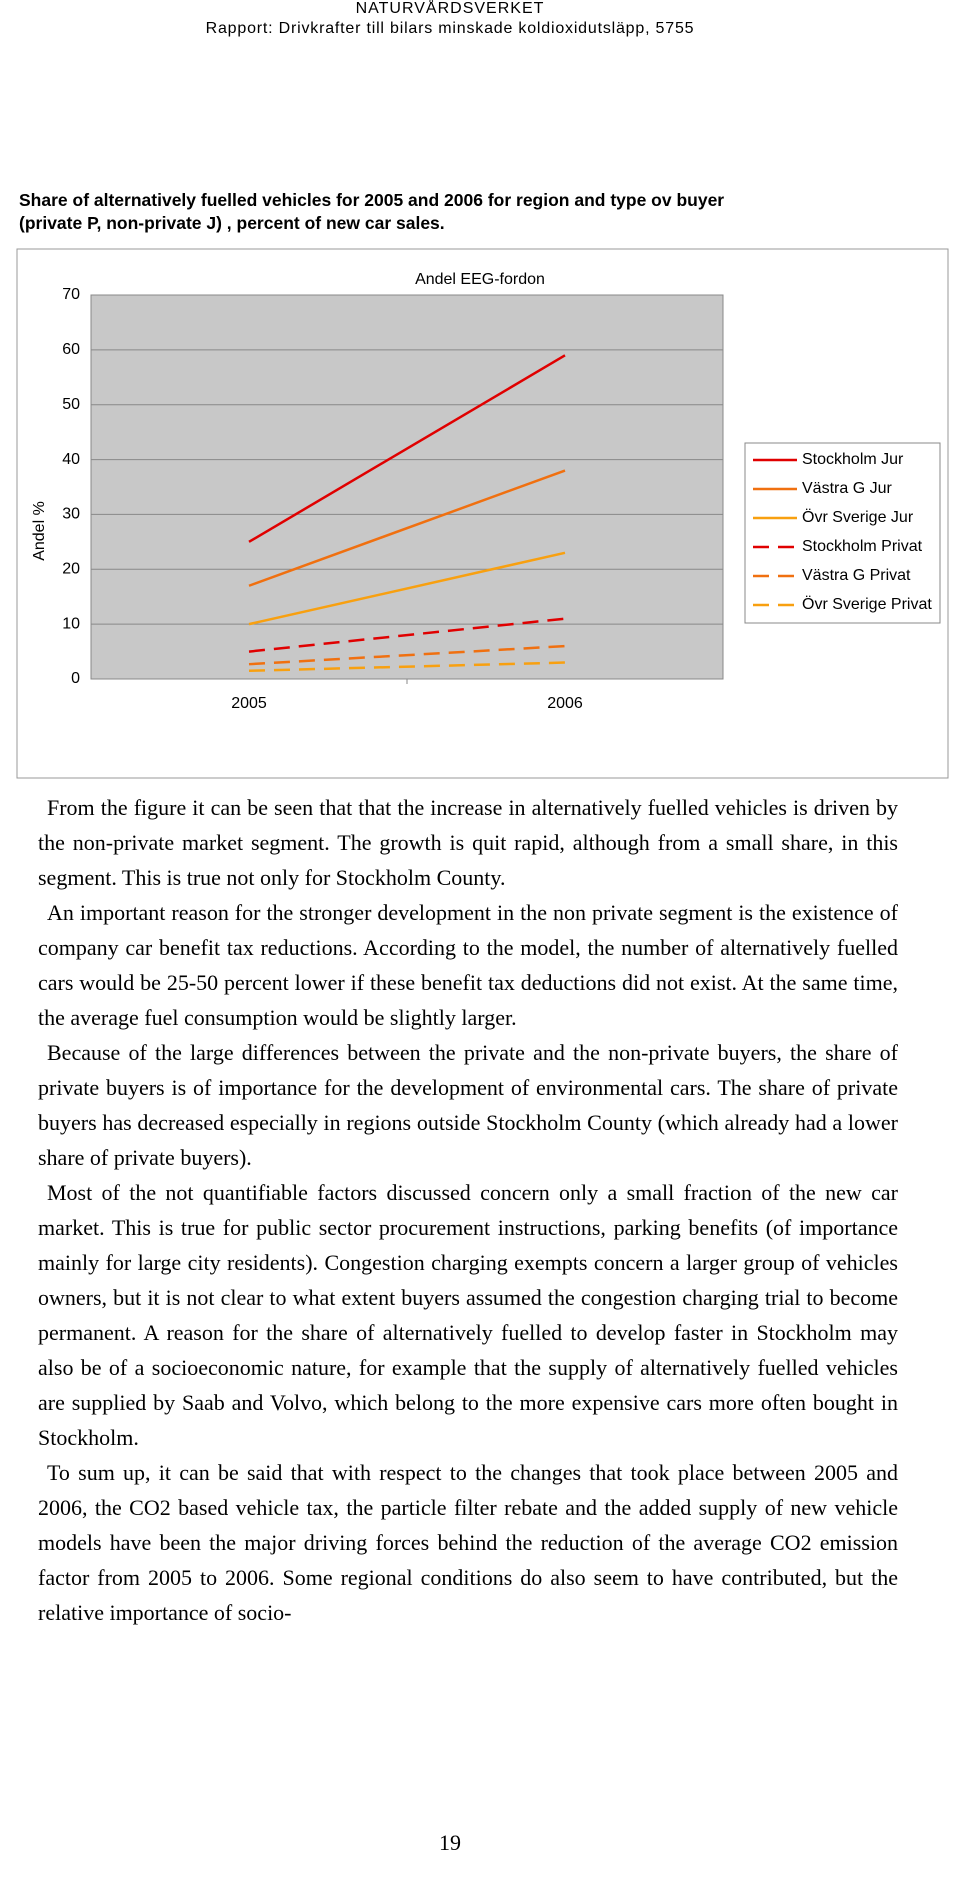  Describe the element at coordinates (71, 514) in the screenshot. I see `y-tick-label: 30` at that location.